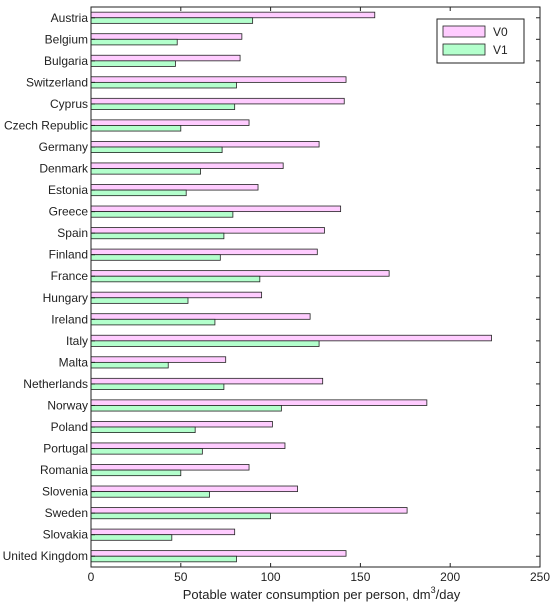 The width and height of the screenshot is (550, 608). What do you see at coordinates (64, 169) in the screenshot?
I see `y-tick-label: Denmark` at bounding box center [64, 169].